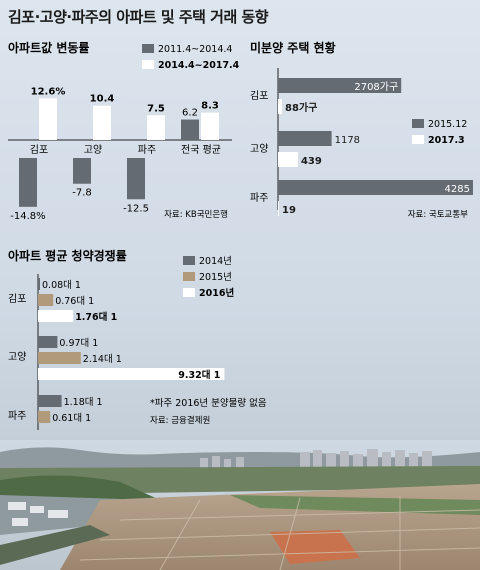 The image size is (480, 570). What do you see at coordinates (147, 150) in the screenshot?
I see `price-category-label: 파주` at bounding box center [147, 150].